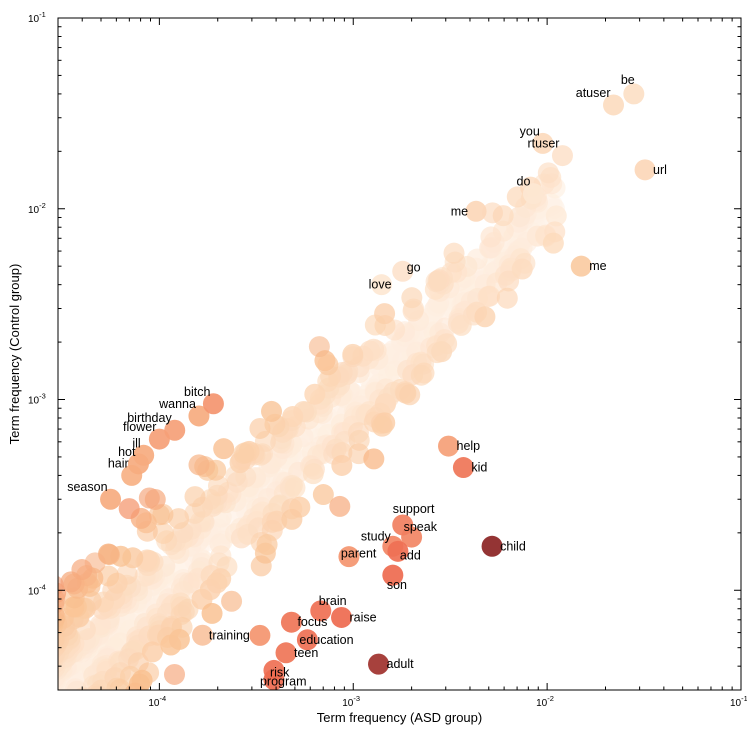  I want to click on point-label-do: do, so click(524, 182).